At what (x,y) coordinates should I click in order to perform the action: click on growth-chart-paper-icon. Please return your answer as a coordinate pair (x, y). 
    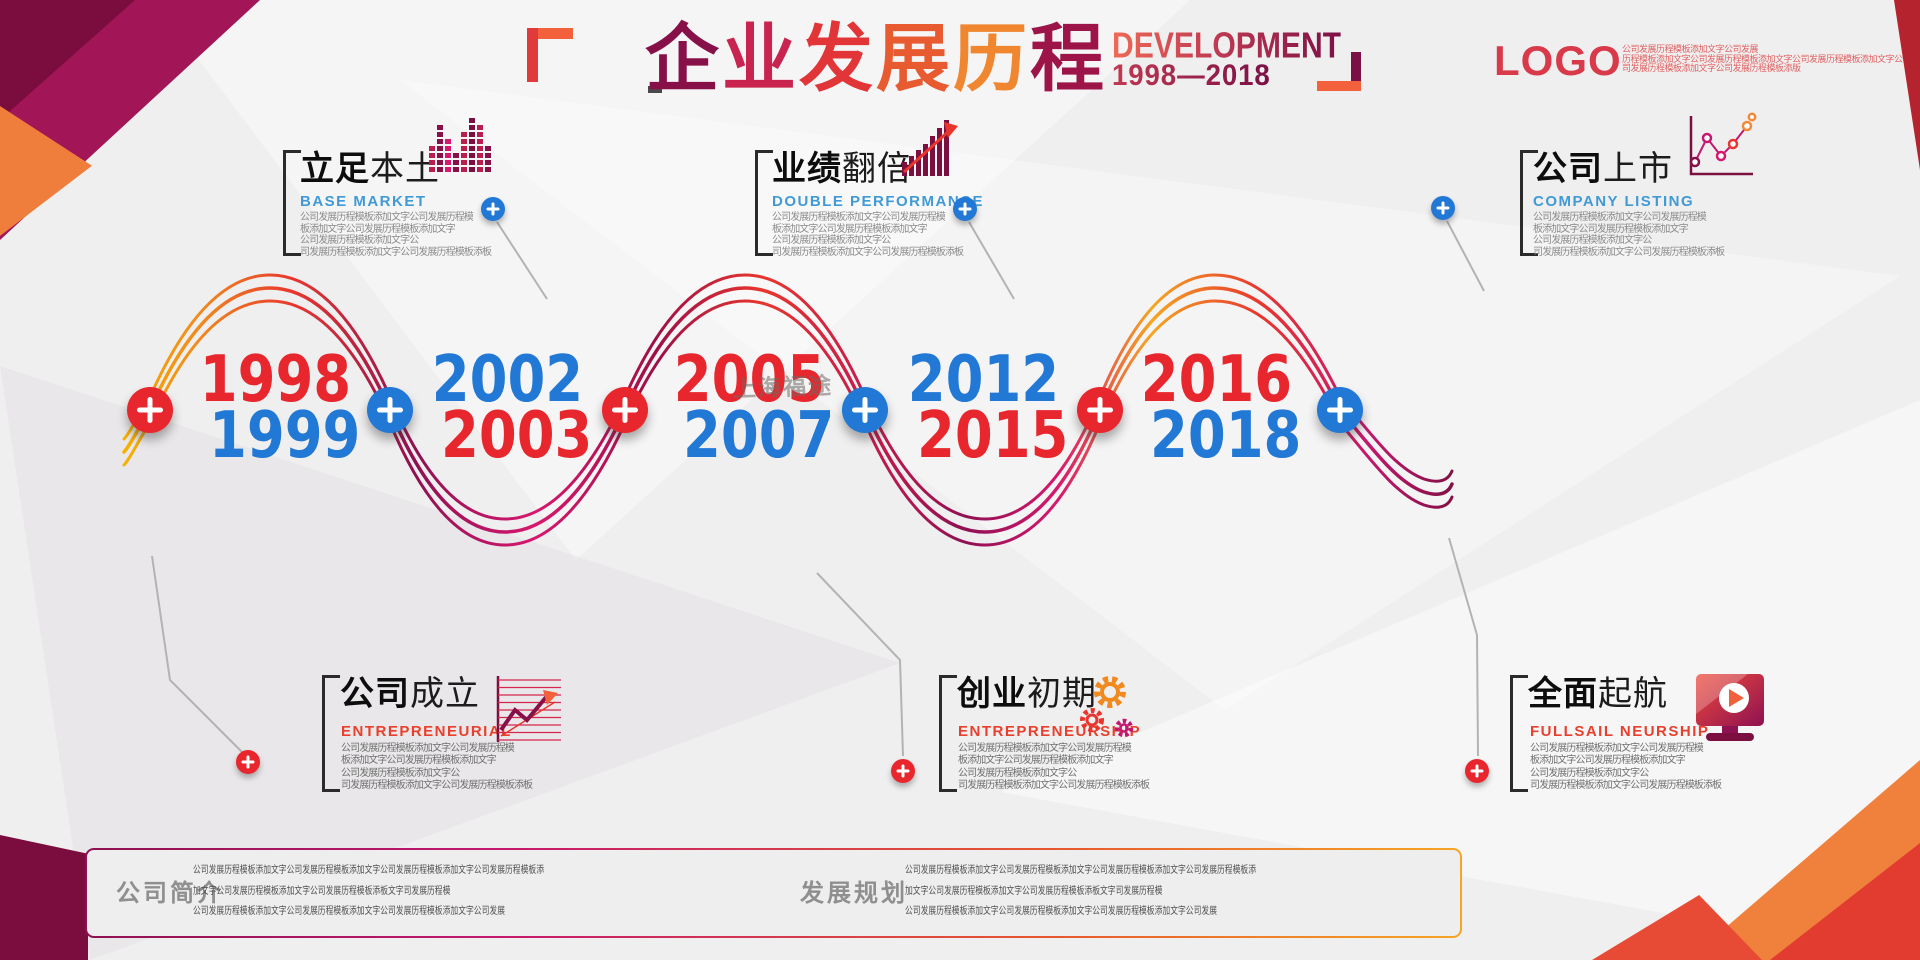
    Looking at the image, I should click on (528, 709).